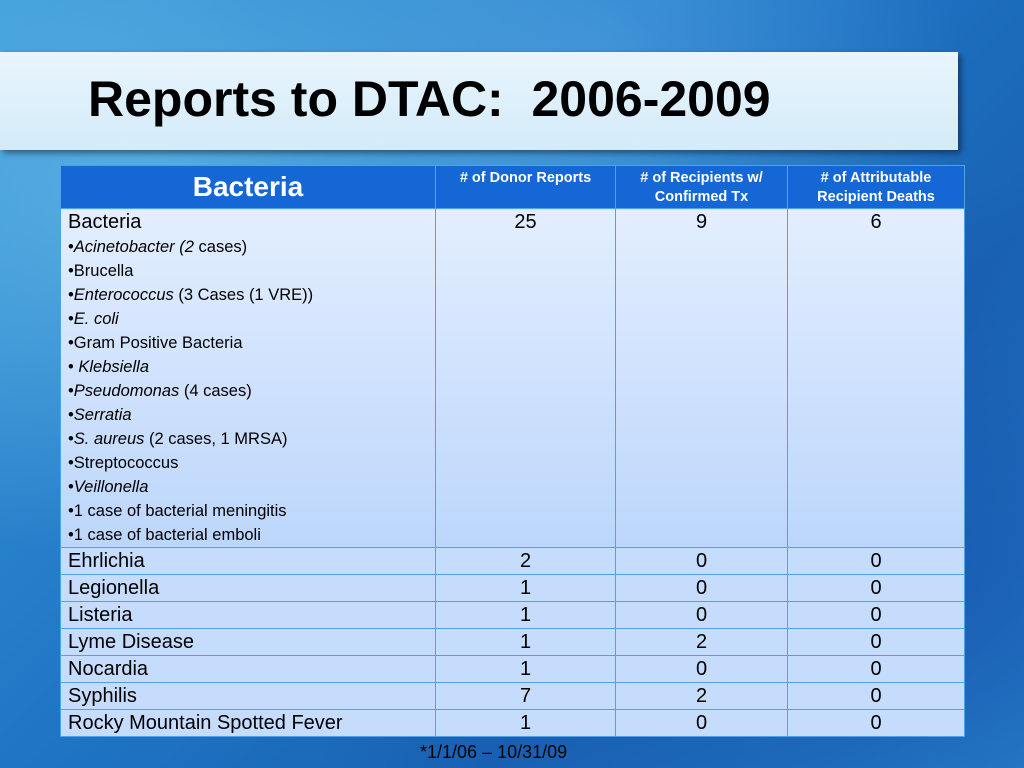 This screenshot has height=768, width=1024. What do you see at coordinates (167, 535) in the screenshot?
I see `bacteria-detail: 1 case of bacterial emboli` at bounding box center [167, 535].